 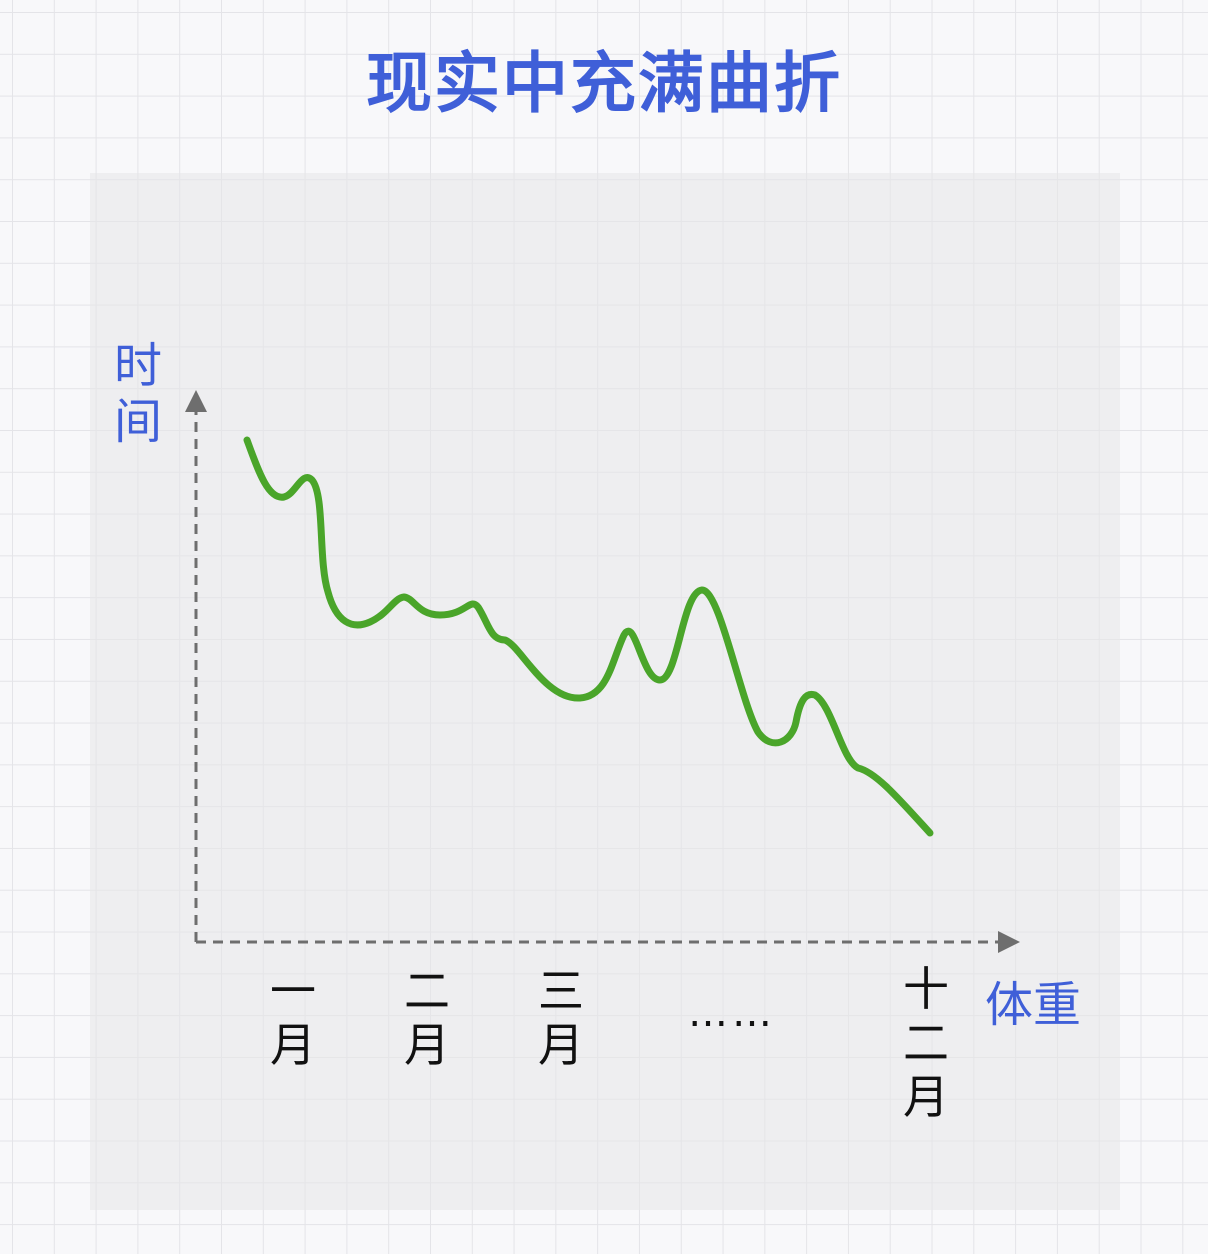 What do you see at coordinates (604, 83) in the screenshot?
I see `diagram-title: 现实中充满曲折` at bounding box center [604, 83].